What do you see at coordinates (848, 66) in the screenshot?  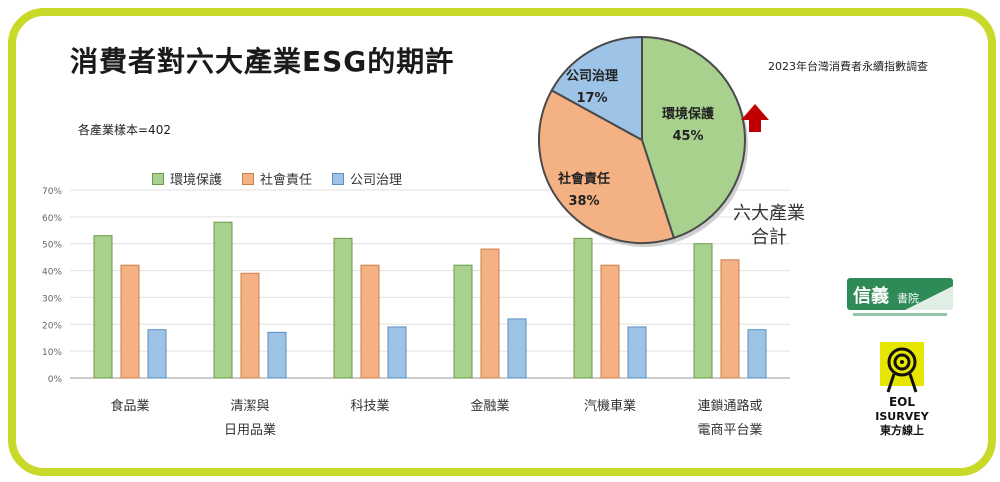 I see `source-note: 2023年台灣消費者永續指數調查` at bounding box center [848, 66].